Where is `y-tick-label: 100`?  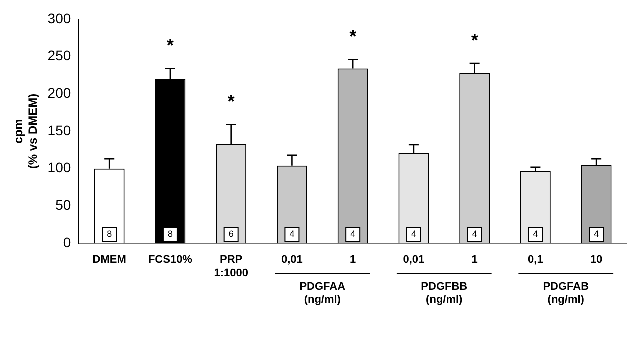 y-tick-label: 100 is located at coordinates (60, 168).